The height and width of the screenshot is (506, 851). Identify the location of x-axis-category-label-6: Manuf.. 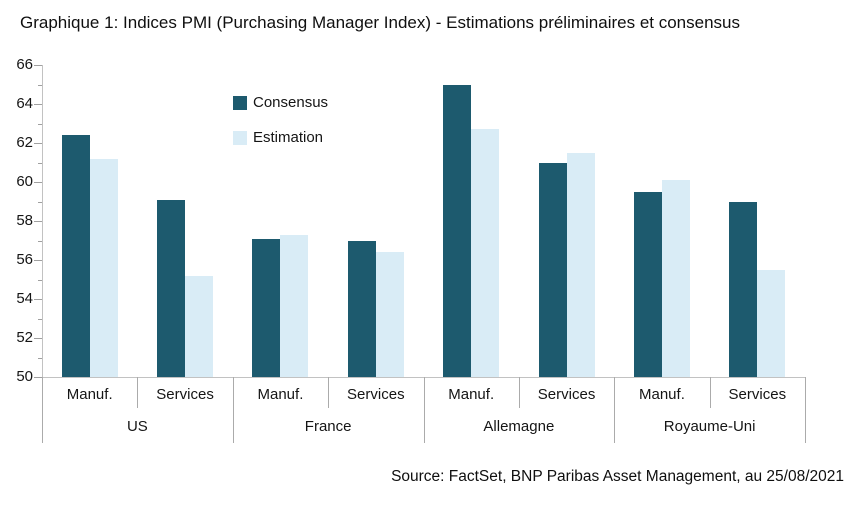
(662, 394).